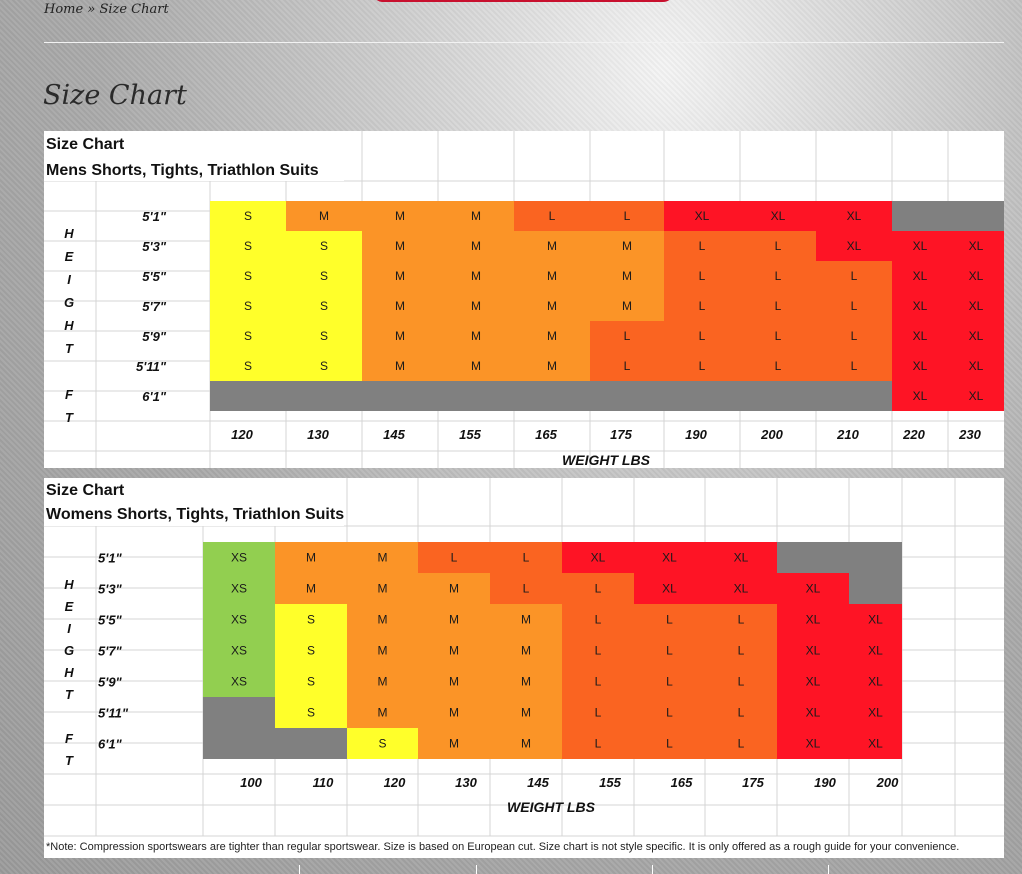 The height and width of the screenshot is (874, 1022). What do you see at coordinates (154, 396) in the screenshot?
I see `height-label: 6'1"` at bounding box center [154, 396].